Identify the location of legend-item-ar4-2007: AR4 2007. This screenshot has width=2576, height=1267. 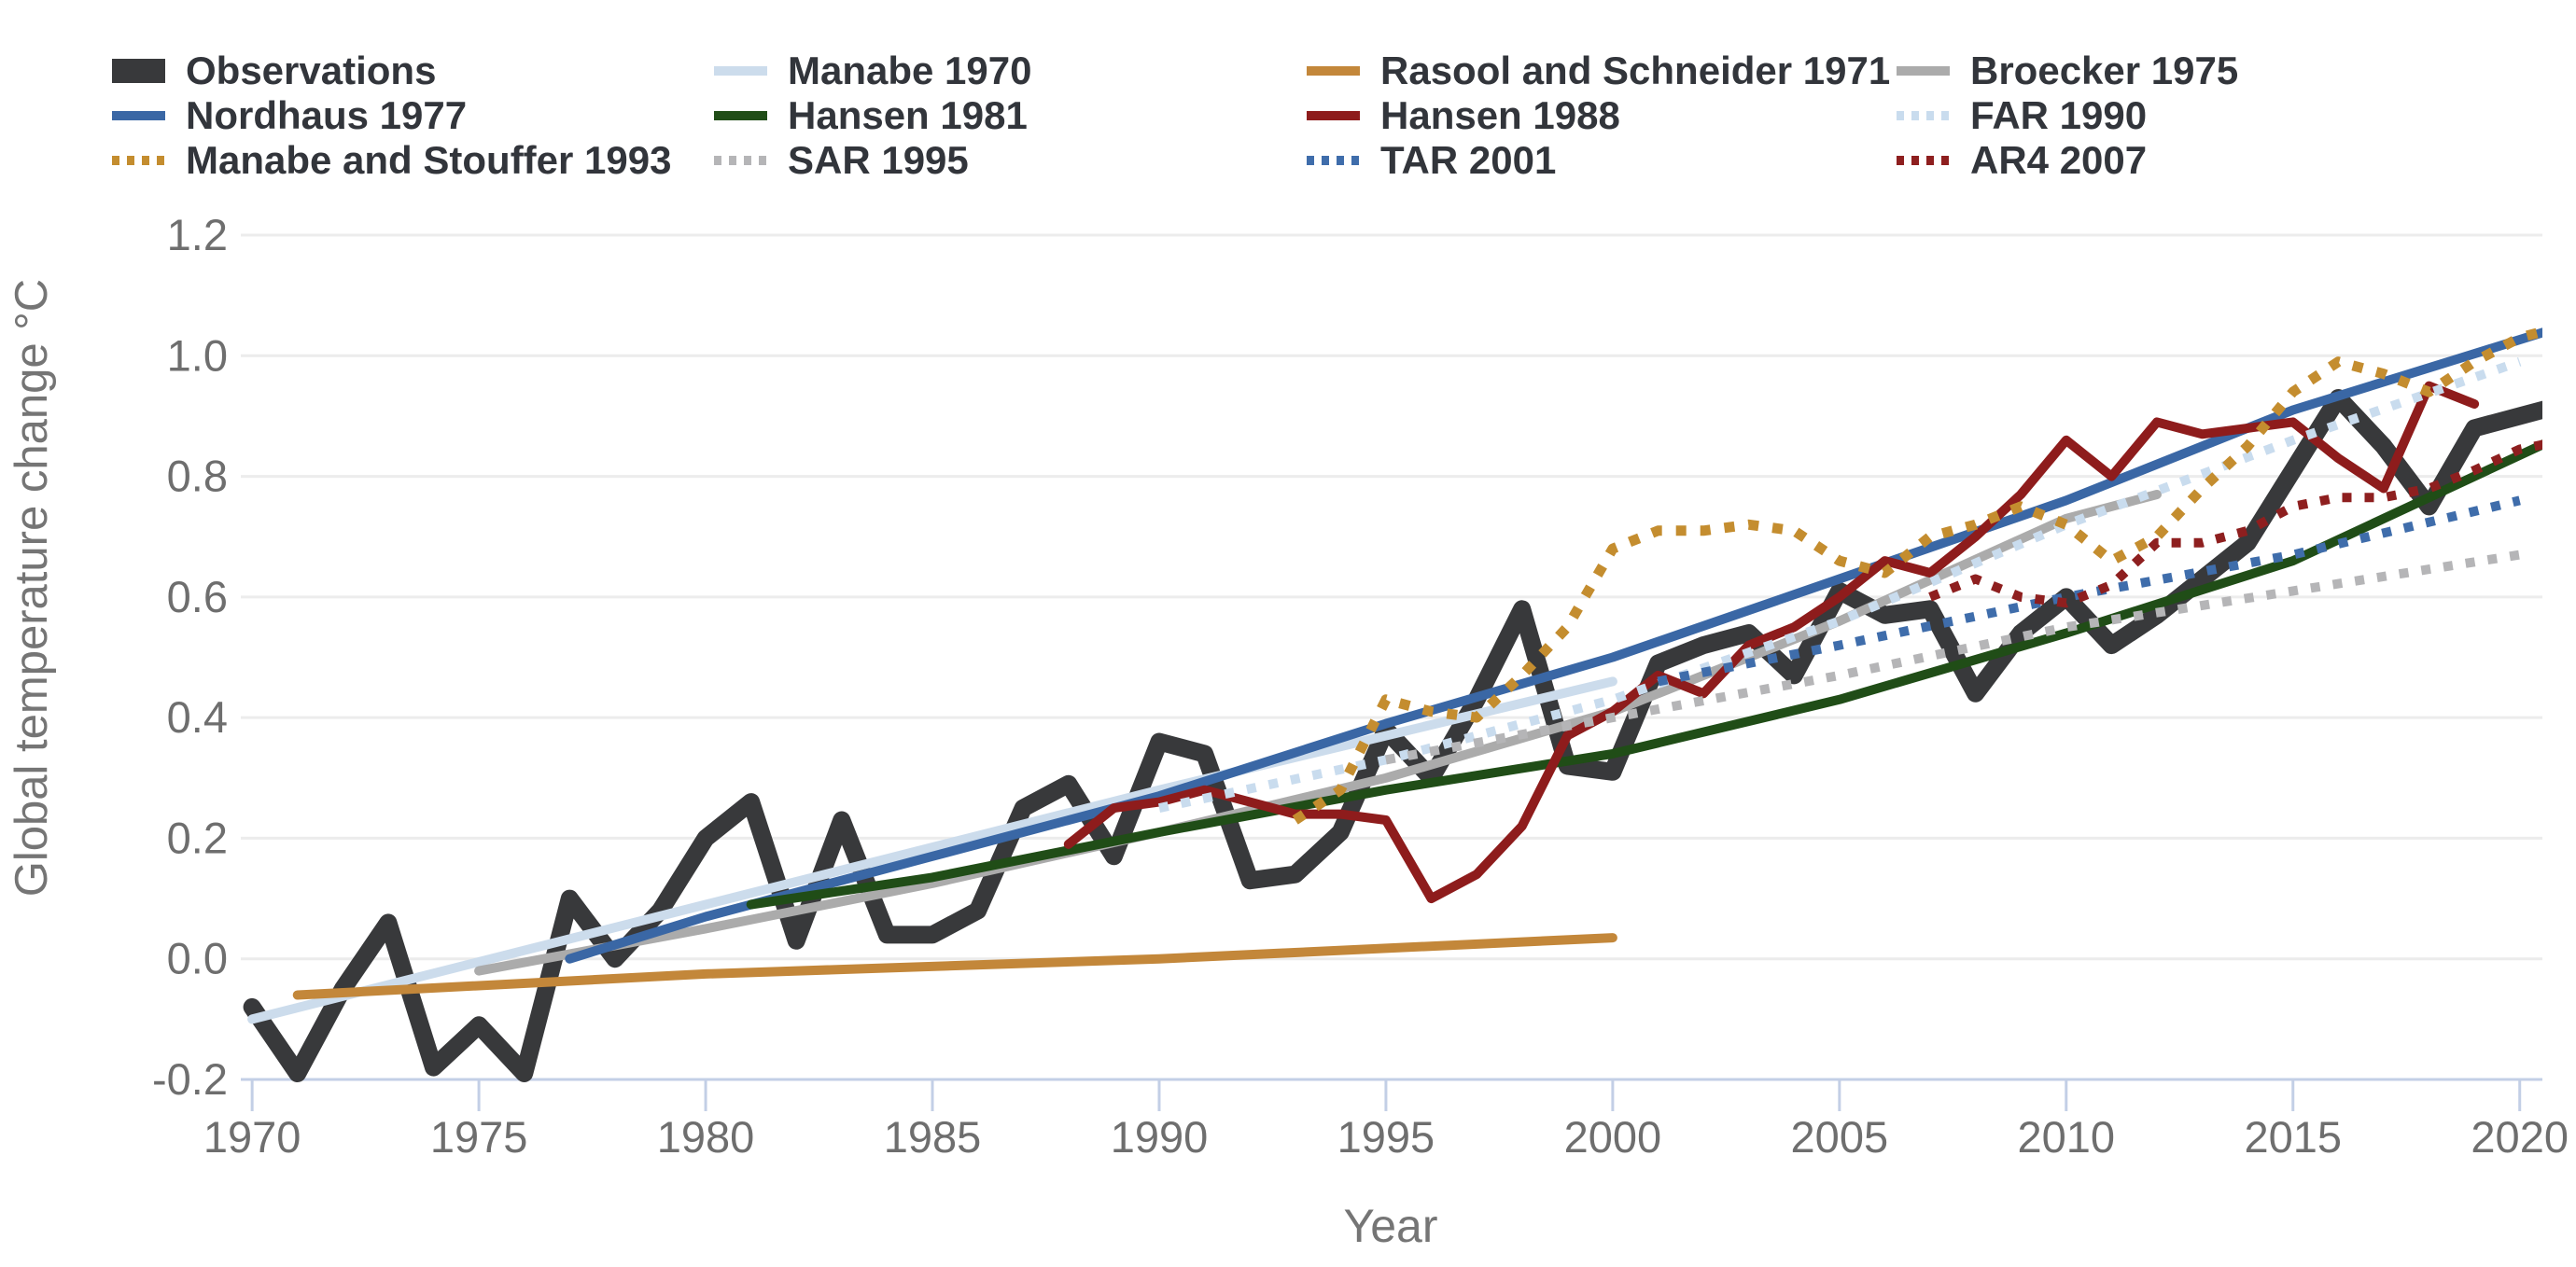
(2022, 160).